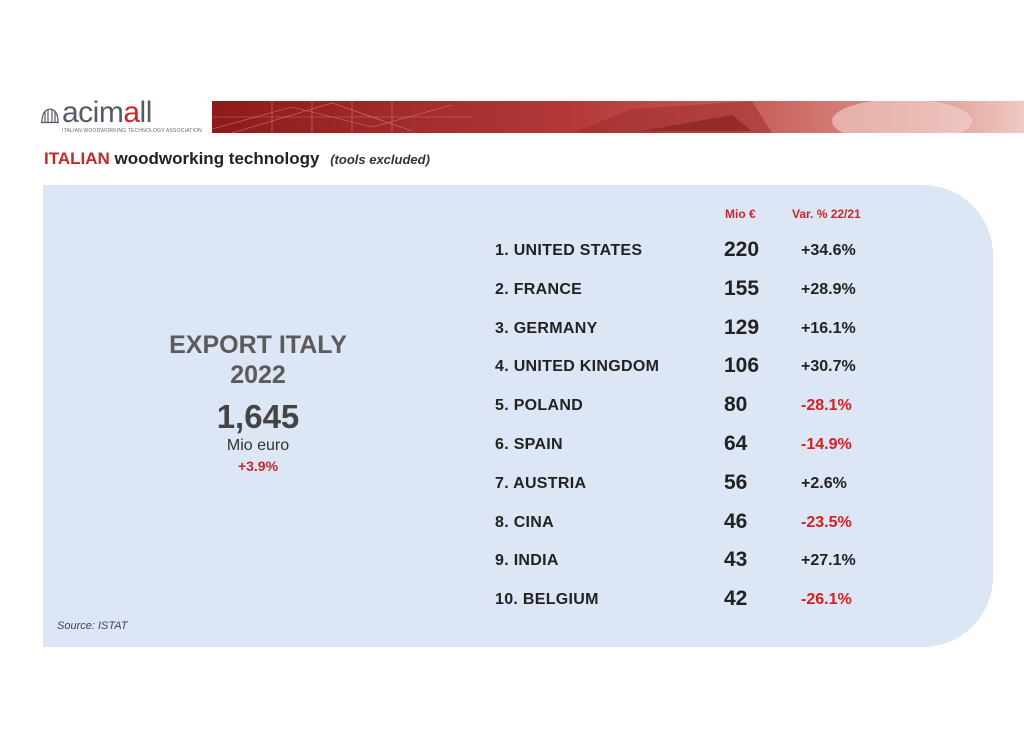 The width and height of the screenshot is (1024, 730). I want to click on table-row: 2. FRANCE 155 +28.9%, so click(512, 296).